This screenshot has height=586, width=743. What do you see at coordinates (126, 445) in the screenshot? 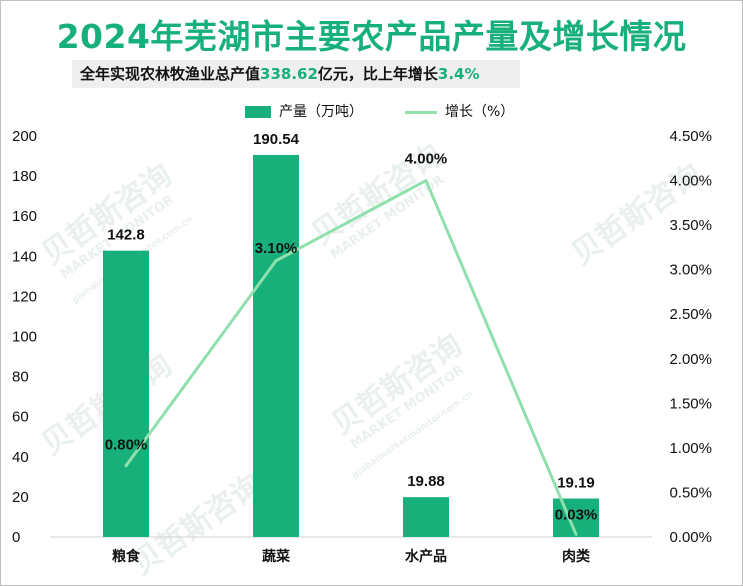
I see `line-data-label: 0.80%` at bounding box center [126, 445].